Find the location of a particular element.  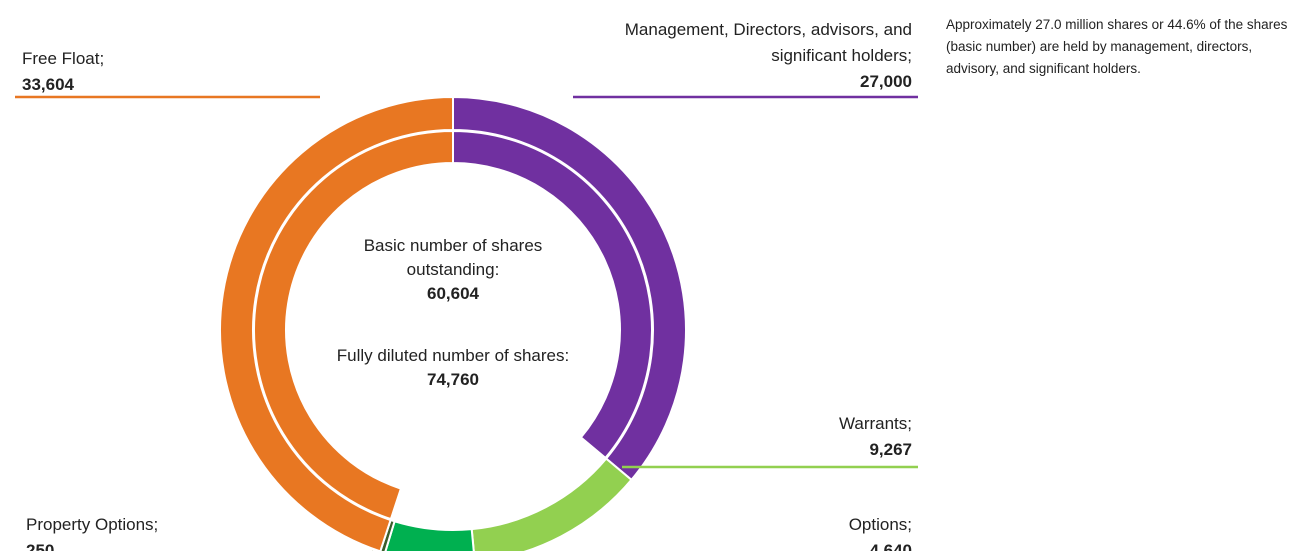

value-label: 27,000 is located at coordinates (886, 81).